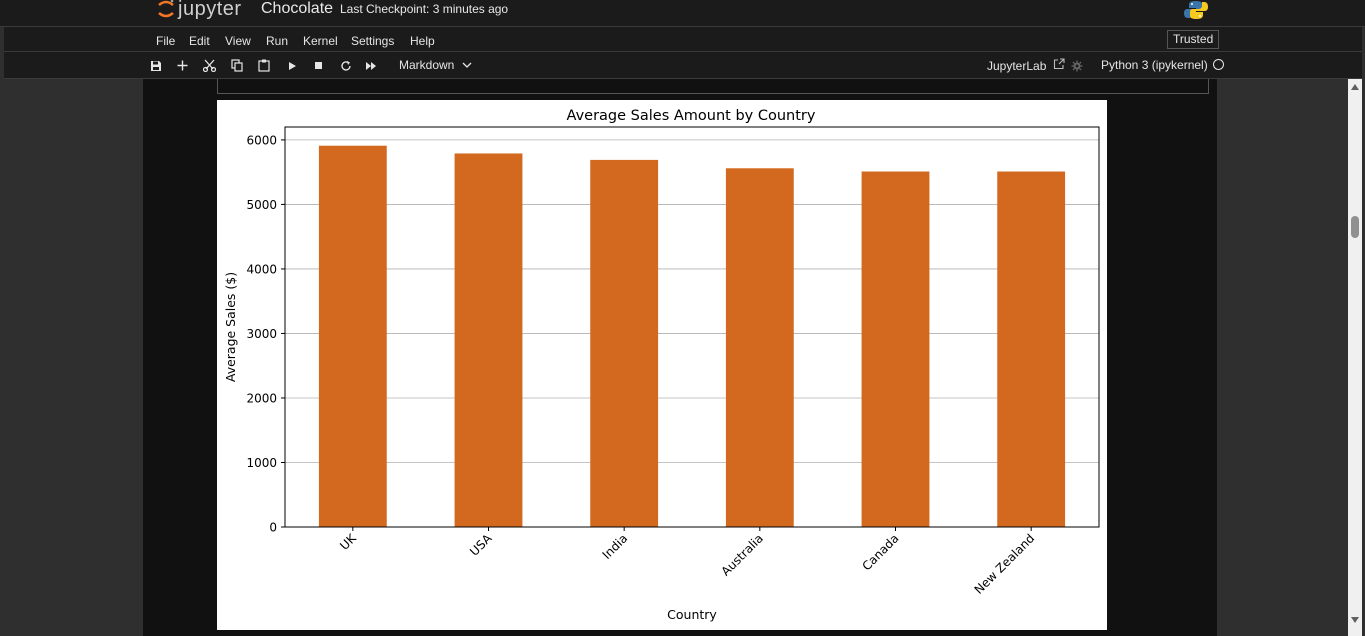 The width and height of the screenshot is (1365, 636). I want to click on cell-type-select: Markdown, so click(435, 65).